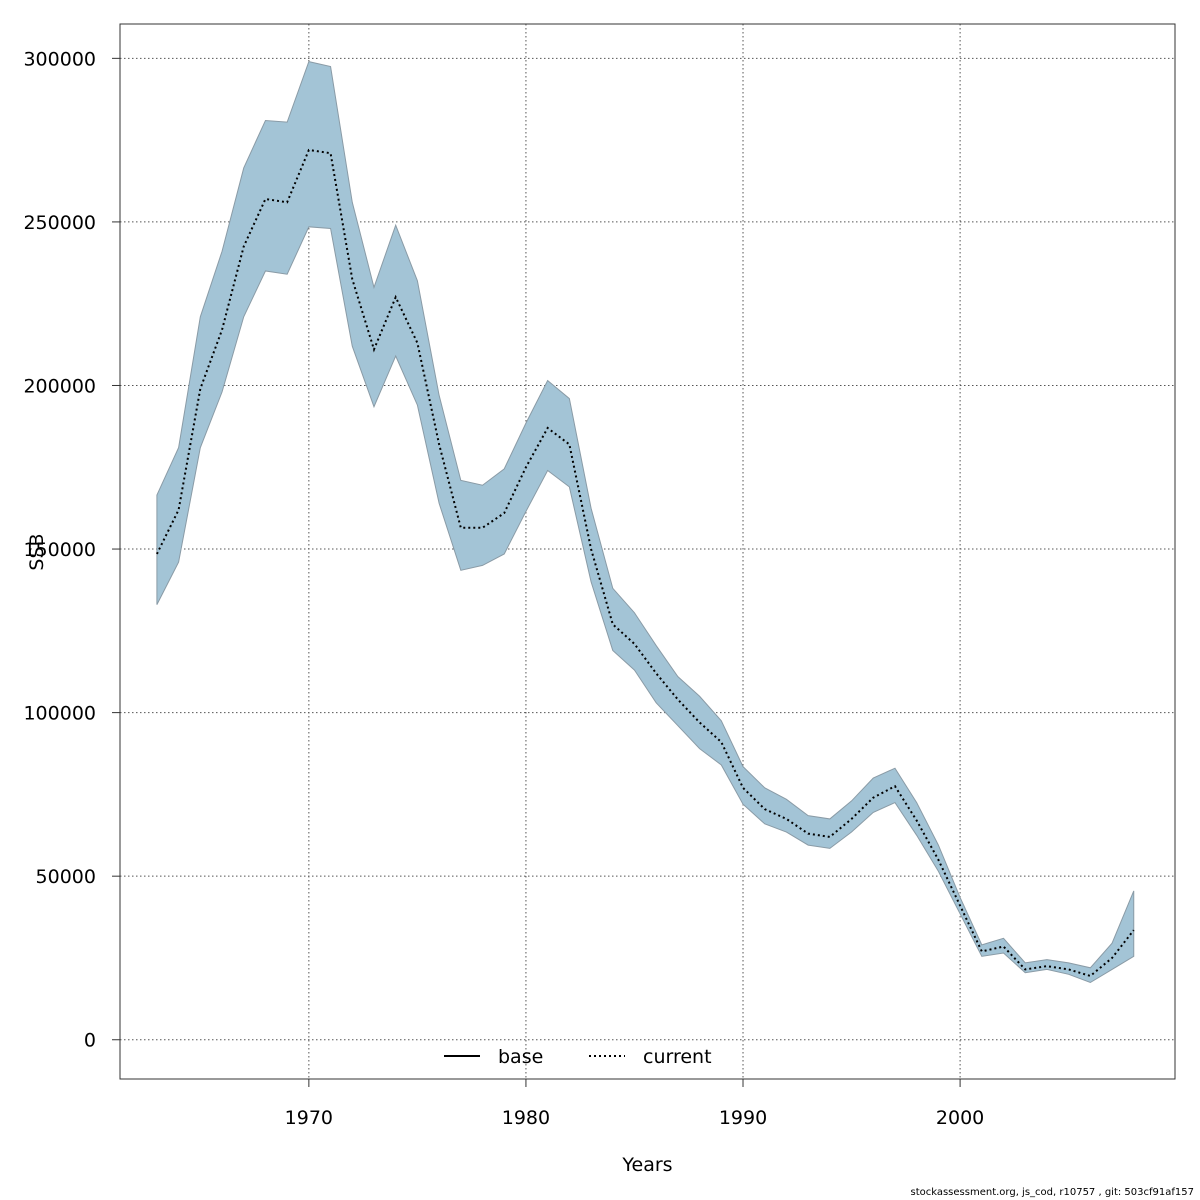 The image size is (1200, 1200). I want to click on x-tick-label: 1970, so click(309, 1118).